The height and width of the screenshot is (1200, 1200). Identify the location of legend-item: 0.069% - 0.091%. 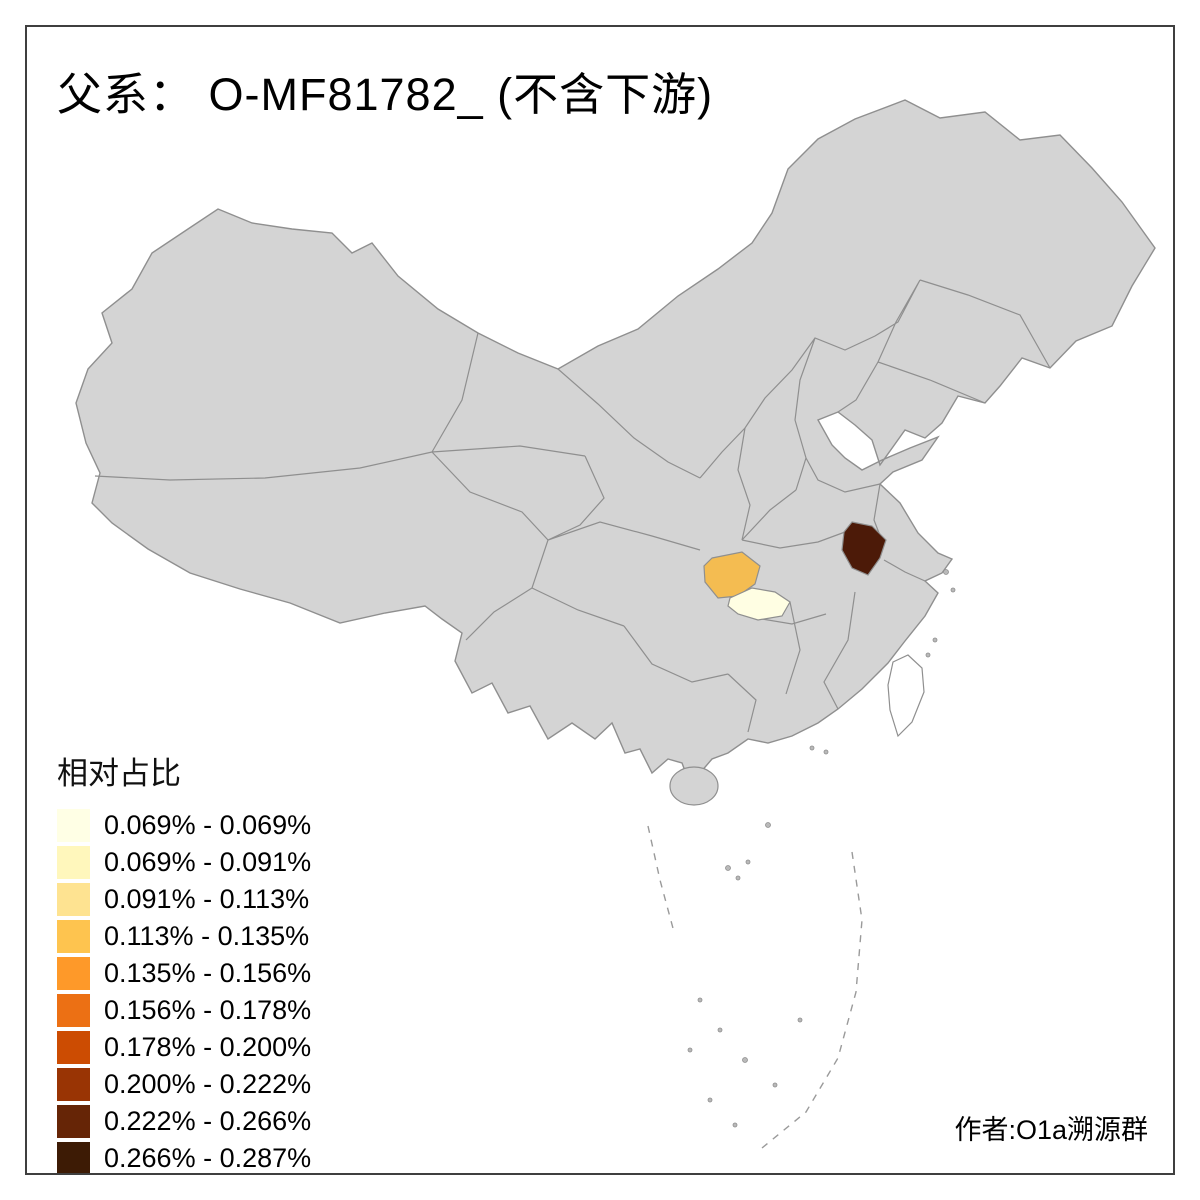
(184, 862).